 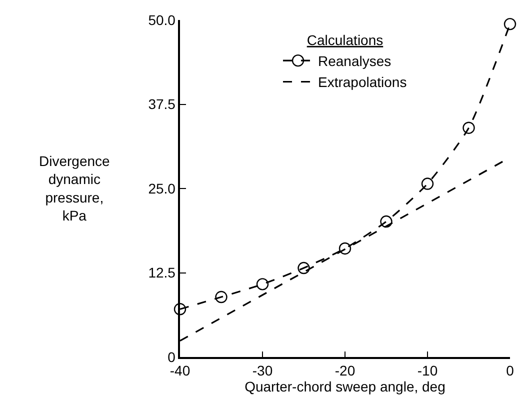 What do you see at coordinates (345, 386) in the screenshot?
I see `x-axis-title: Quarter-chord sweep angle, deg` at bounding box center [345, 386].